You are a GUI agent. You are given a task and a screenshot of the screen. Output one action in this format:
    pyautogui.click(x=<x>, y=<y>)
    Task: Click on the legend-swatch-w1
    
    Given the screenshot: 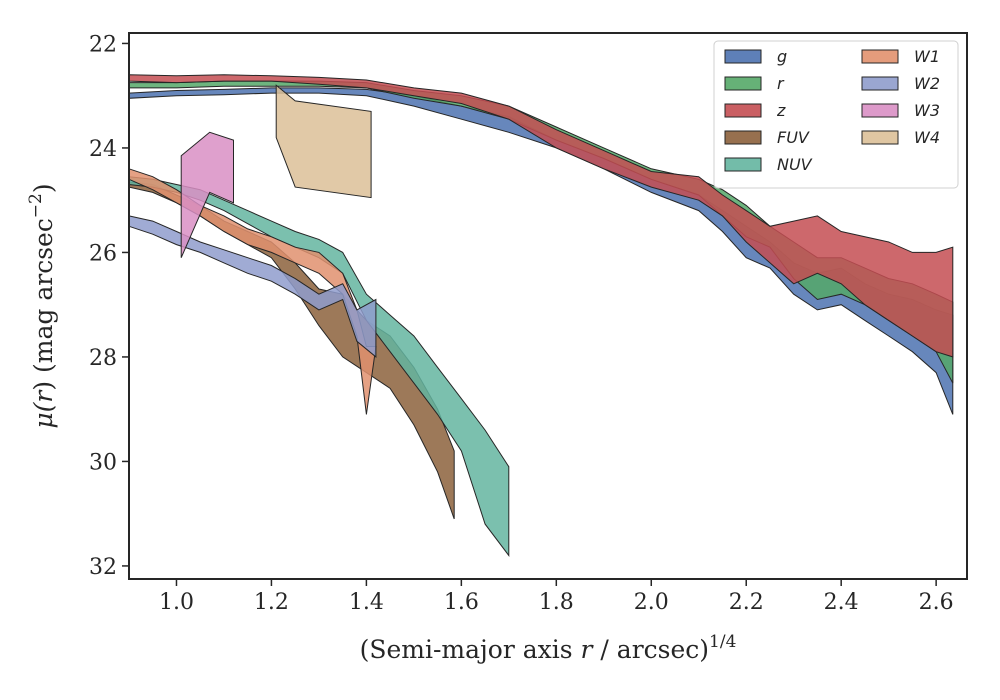 What is the action you would take?
    pyautogui.click(x=880, y=56)
    